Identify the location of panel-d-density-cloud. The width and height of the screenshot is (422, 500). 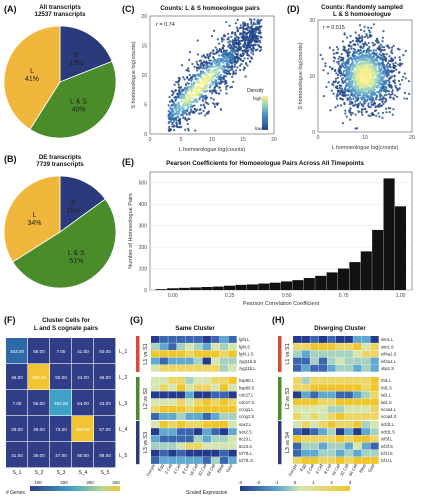
(365, 76).